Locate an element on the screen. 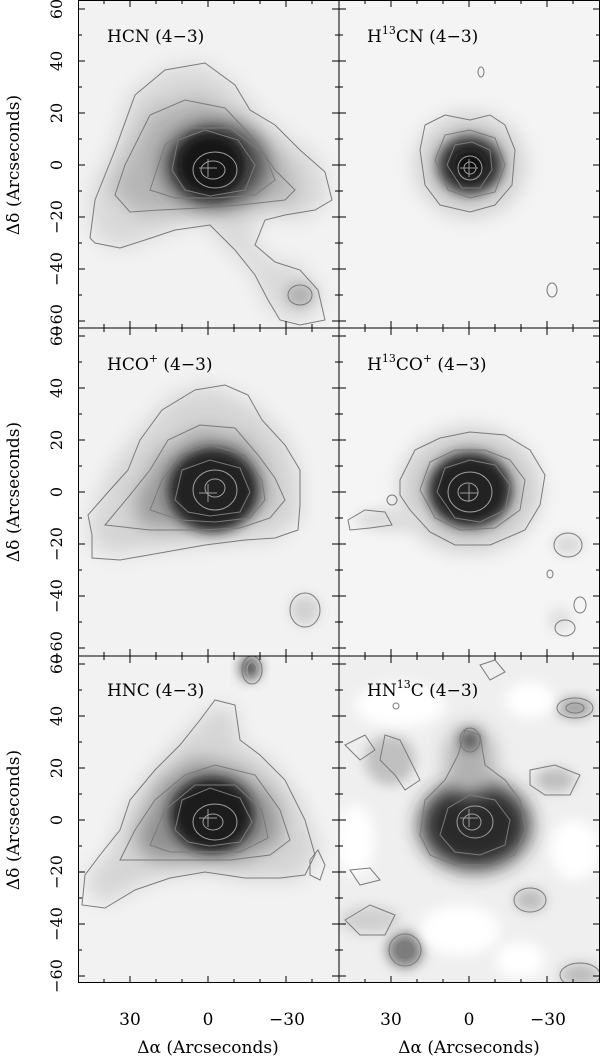 Image resolution: width=600 pixels, height=1059 pixels. panel-h13cn: H13CN (4−3) is located at coordinates (469, 164).